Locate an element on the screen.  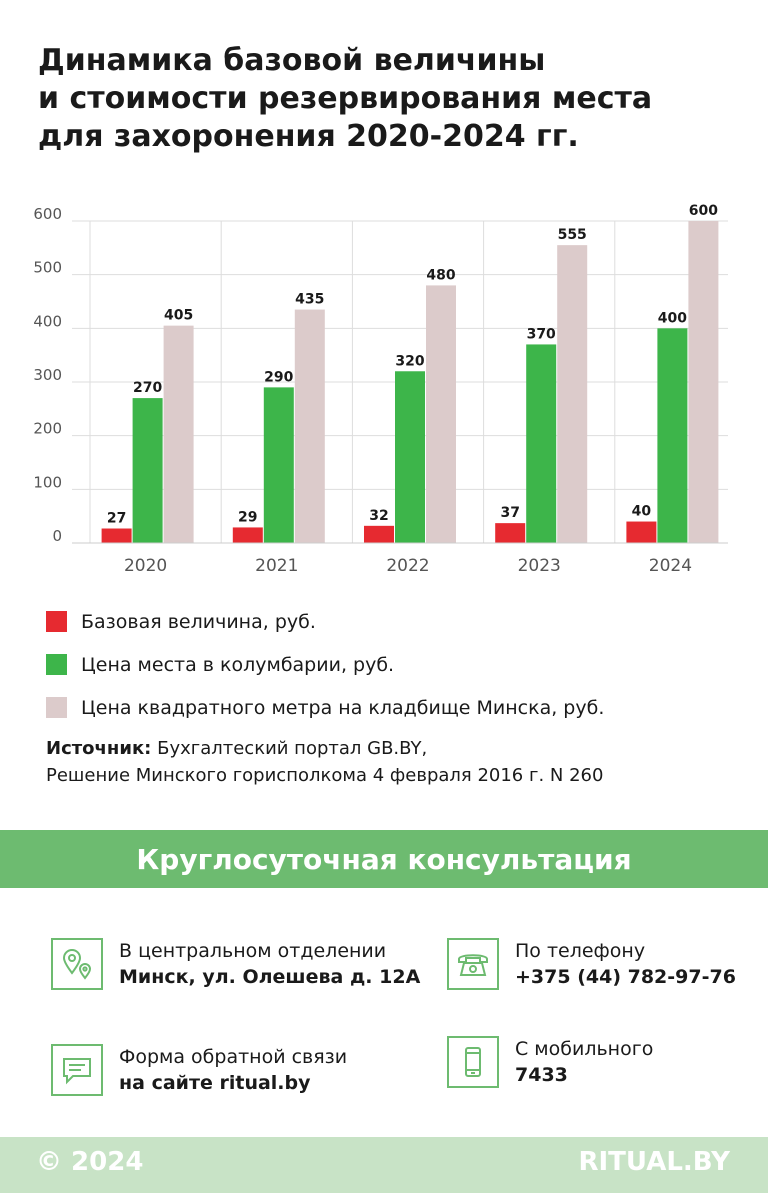
data-label: 400 is located at coordinates (672, 318).